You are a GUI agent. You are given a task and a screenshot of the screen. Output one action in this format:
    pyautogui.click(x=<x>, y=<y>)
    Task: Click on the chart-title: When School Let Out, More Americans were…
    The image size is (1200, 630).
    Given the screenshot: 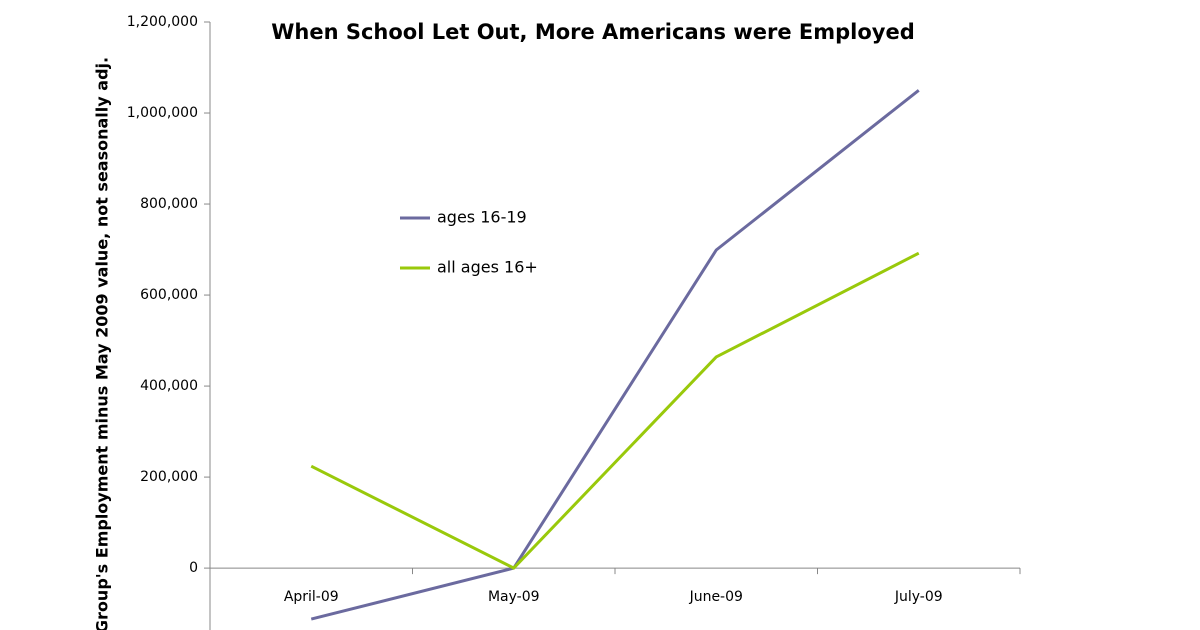 What is the action you would take?
    pyautogui.click(x=593, y=32)
    